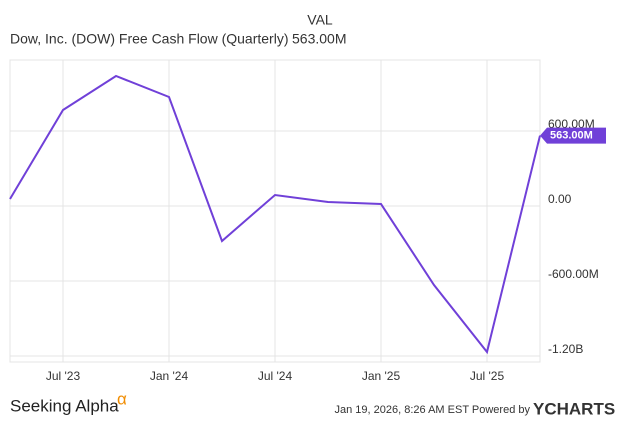 The width and height of the screenshot is (635, 424). I want to click on footer-timestamp: Jan 19, 2026, 8:26 AM EST Powered by, so click(433, 410).